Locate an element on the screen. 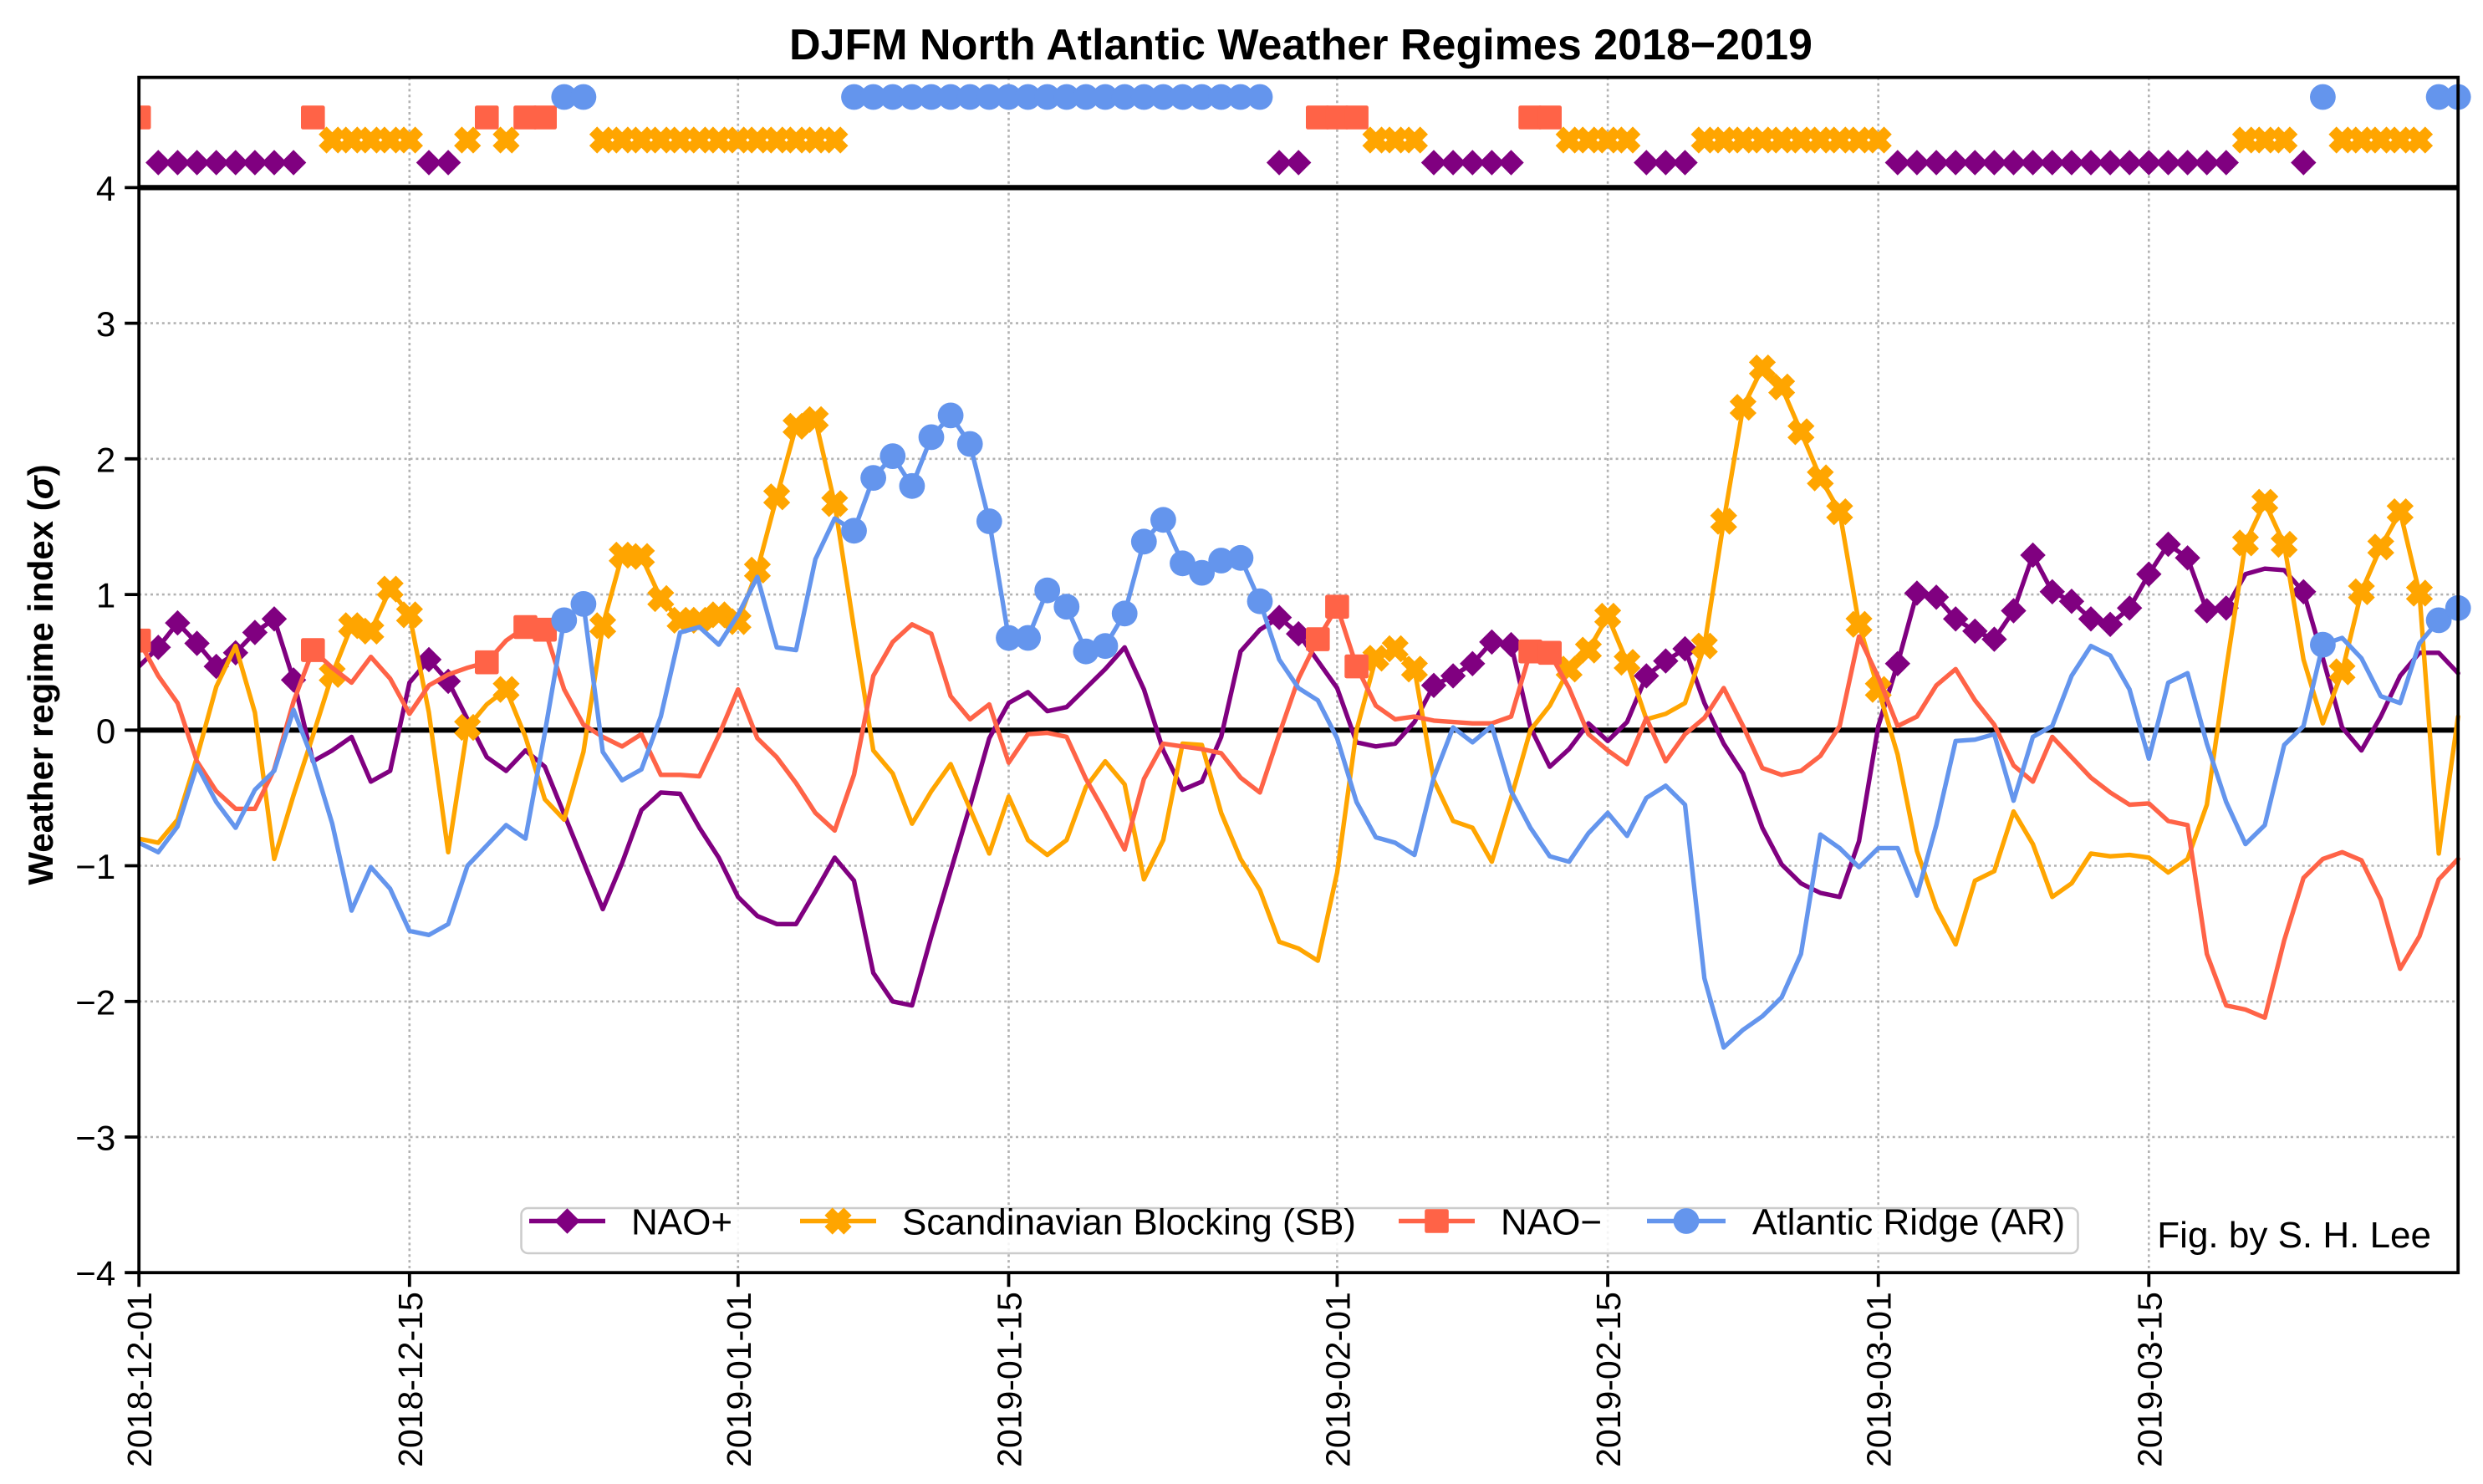 The image size is (2483, 1484). svg-text: −3 is located at coordinates (95, 1138).